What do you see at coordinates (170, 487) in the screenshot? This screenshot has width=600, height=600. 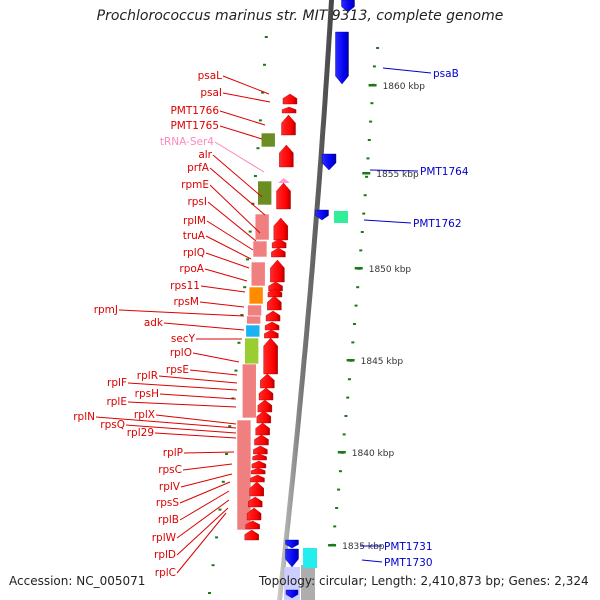 I see `gene-label-rplV: rplV` at bounding box center [170, 487].